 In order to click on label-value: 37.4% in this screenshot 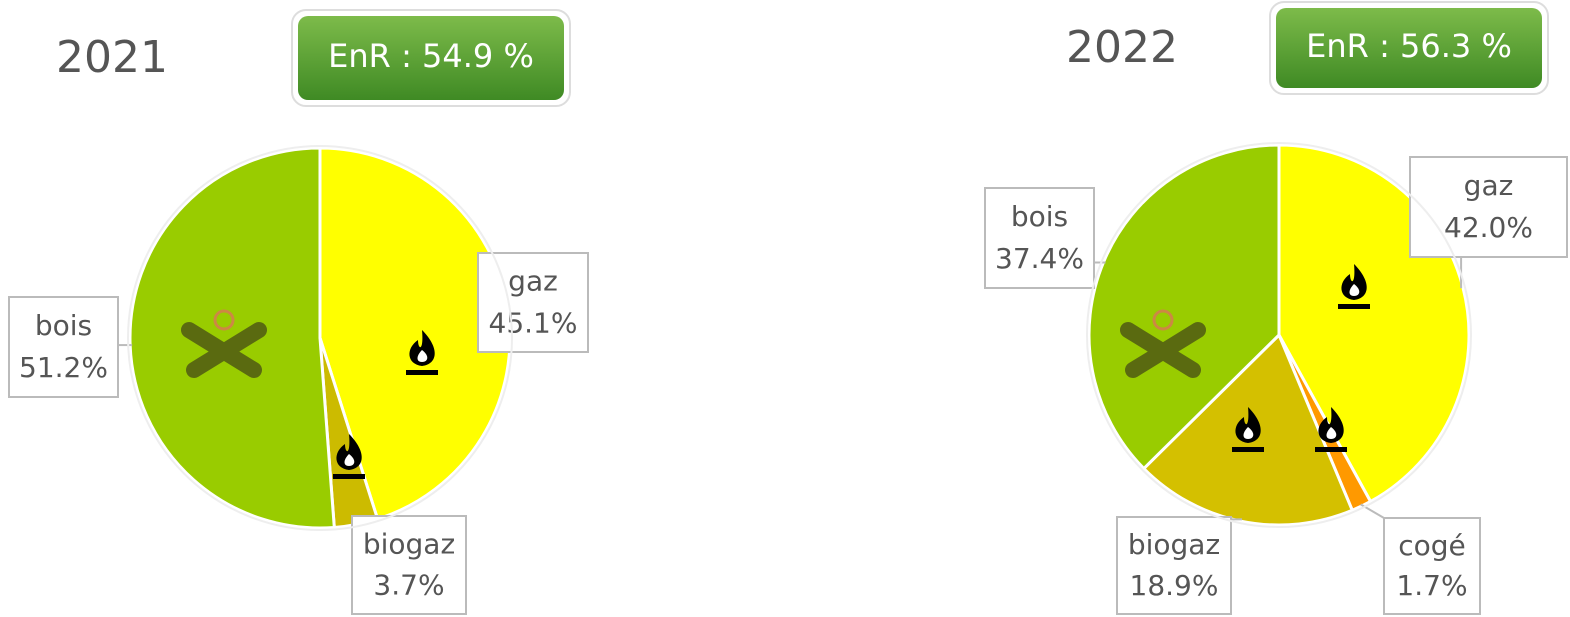, I will do `click(1039, 258)`.